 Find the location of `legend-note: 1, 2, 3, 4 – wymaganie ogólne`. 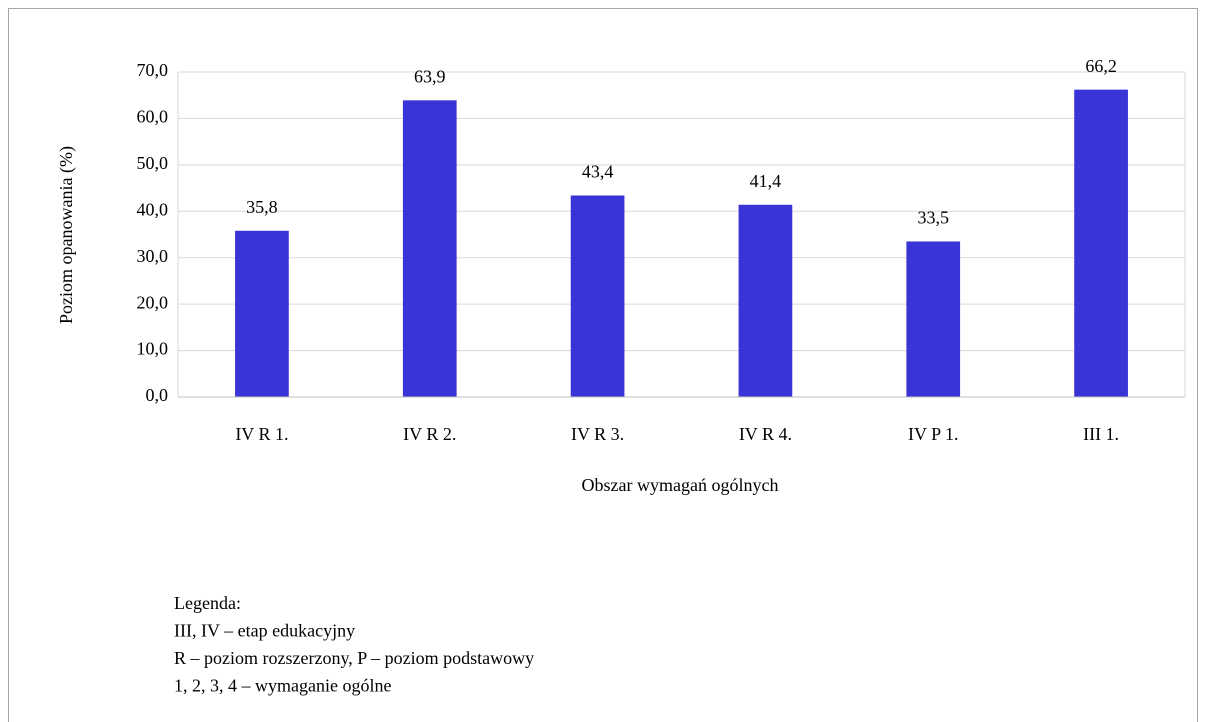

legend-note: 1, 2, 3, 4 – wymaganie ogólne is located at coordinates (282, 686).